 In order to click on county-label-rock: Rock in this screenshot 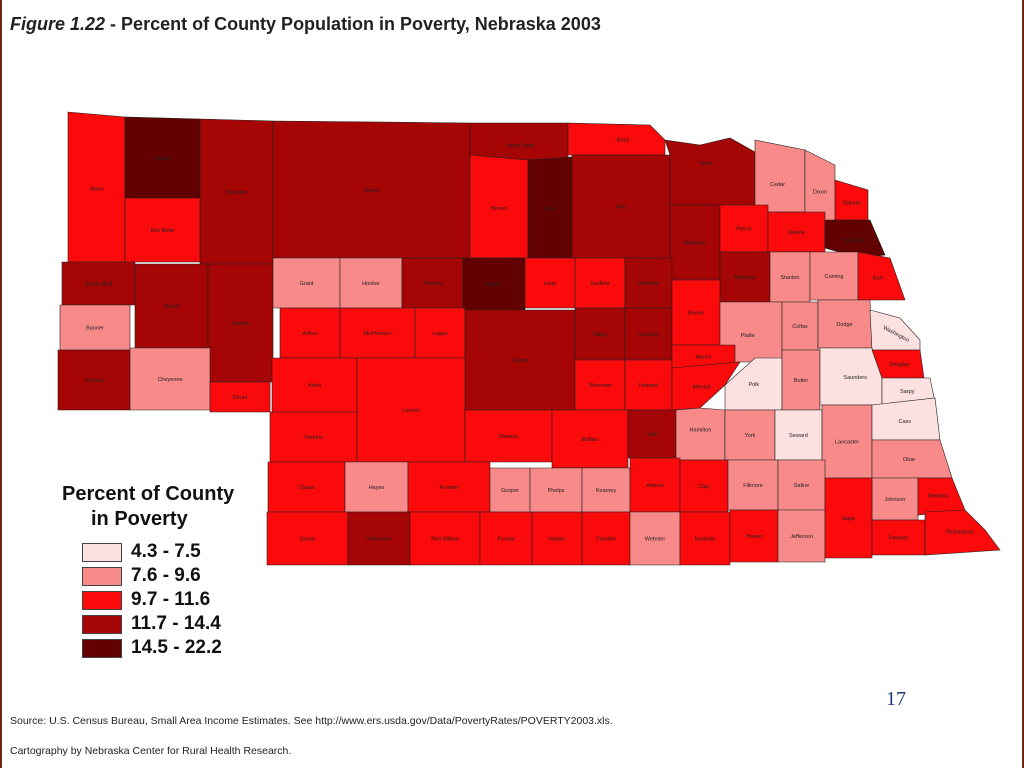, I will do `click(550, 209)`.